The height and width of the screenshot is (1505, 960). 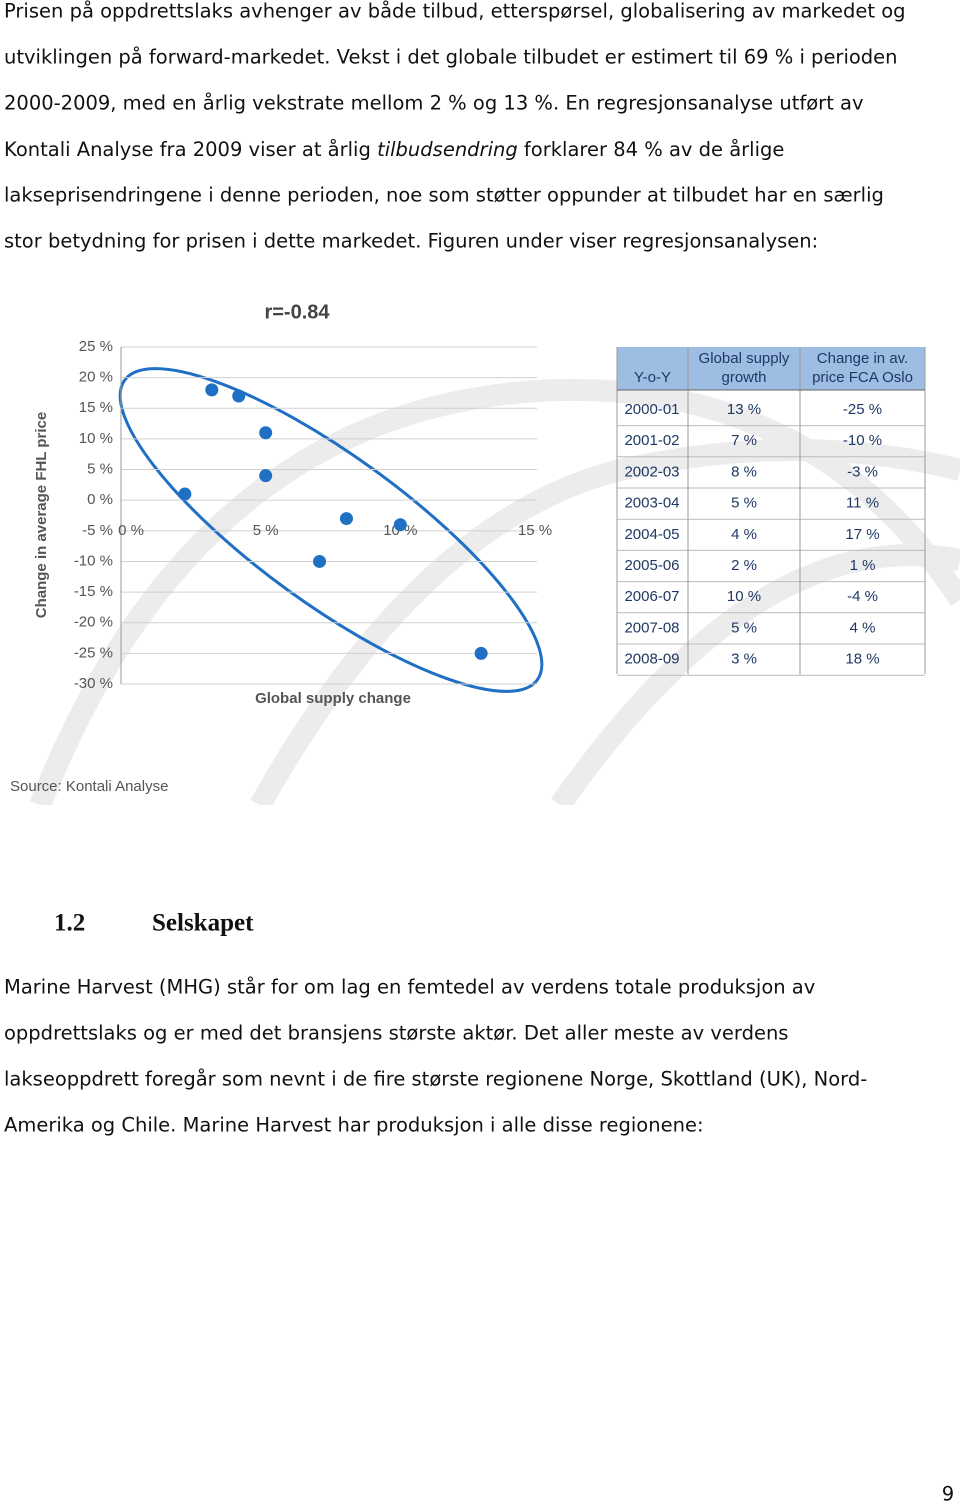 What do you see at coordinates (447, 149) in the screenshot?
I see `italic-run: tilbudsendring` at bounding box center [447, 149].